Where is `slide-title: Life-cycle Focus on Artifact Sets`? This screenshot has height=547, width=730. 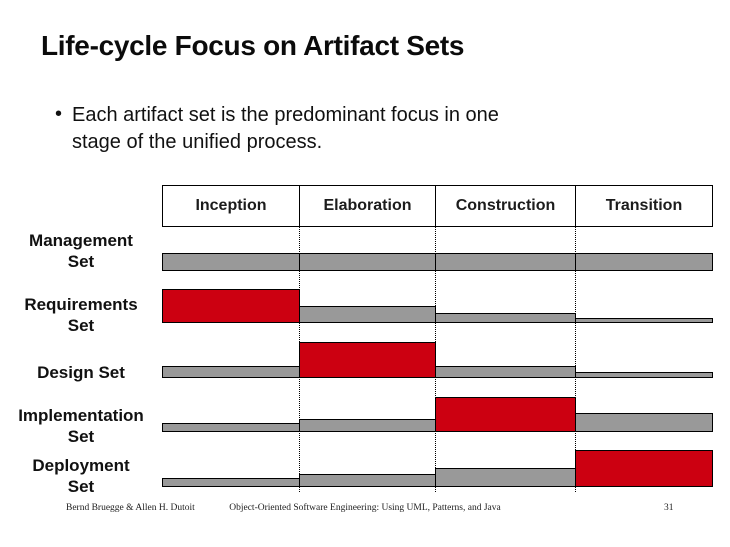 slide-title: Life-cycle Focus on Artifact Sets is located at coordinates (253, 45).